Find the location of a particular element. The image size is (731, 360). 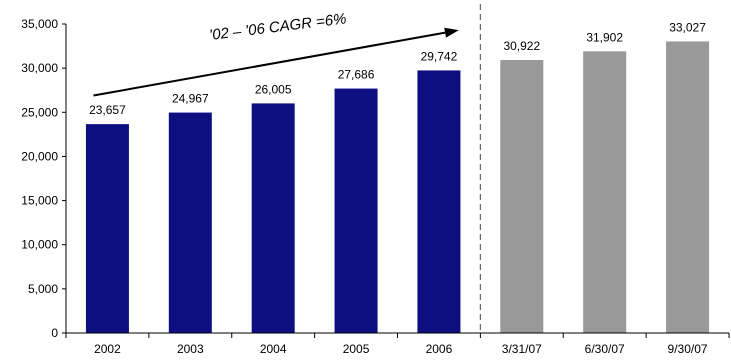

x-category-label: 2006 is located at coordinates (439, 349).